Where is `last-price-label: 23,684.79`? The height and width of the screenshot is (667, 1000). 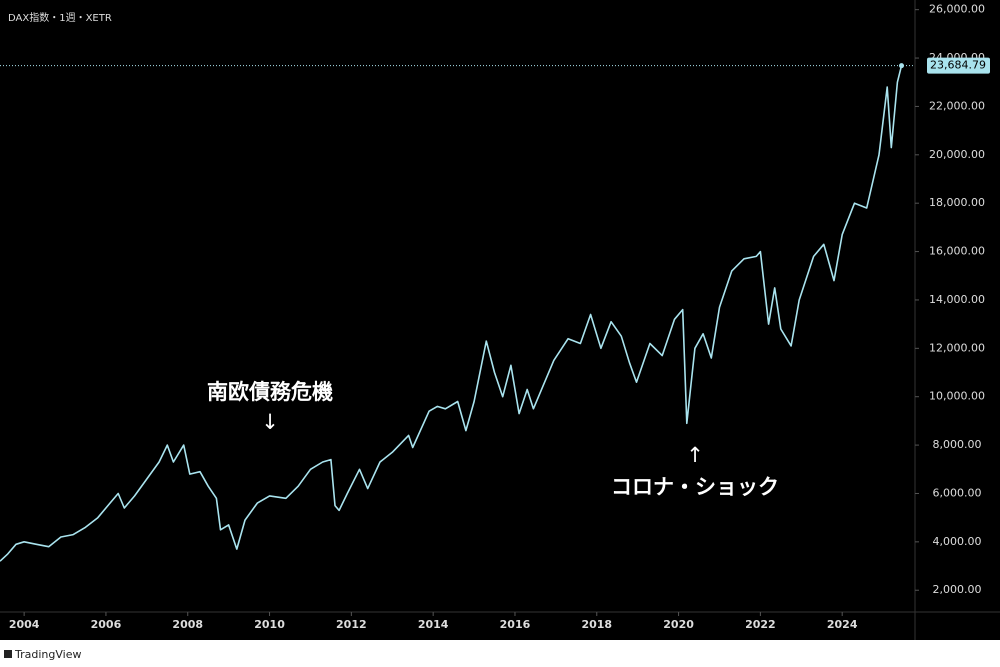 last-price-label: 23,684.79 is located at coordinates (958, 65).